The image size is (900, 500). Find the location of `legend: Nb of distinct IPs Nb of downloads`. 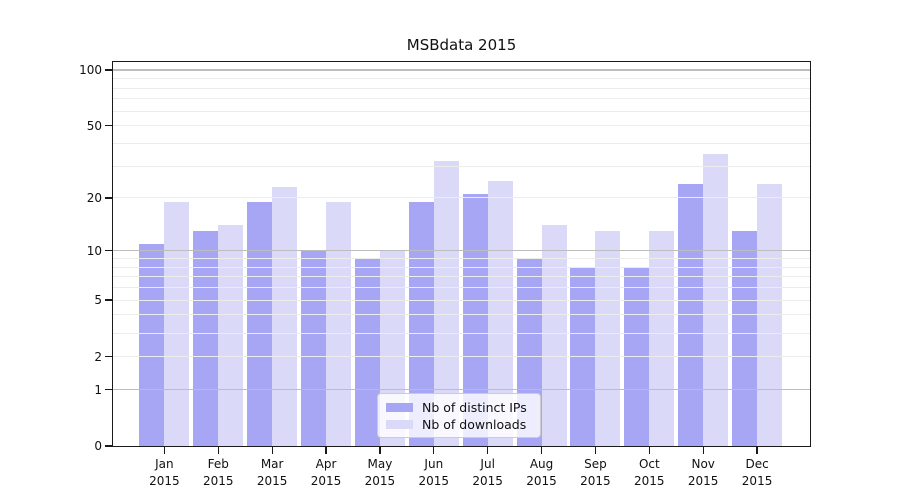

legend: Nb of distinct IPs Nb of downloads is located at coordinates (459, 415).